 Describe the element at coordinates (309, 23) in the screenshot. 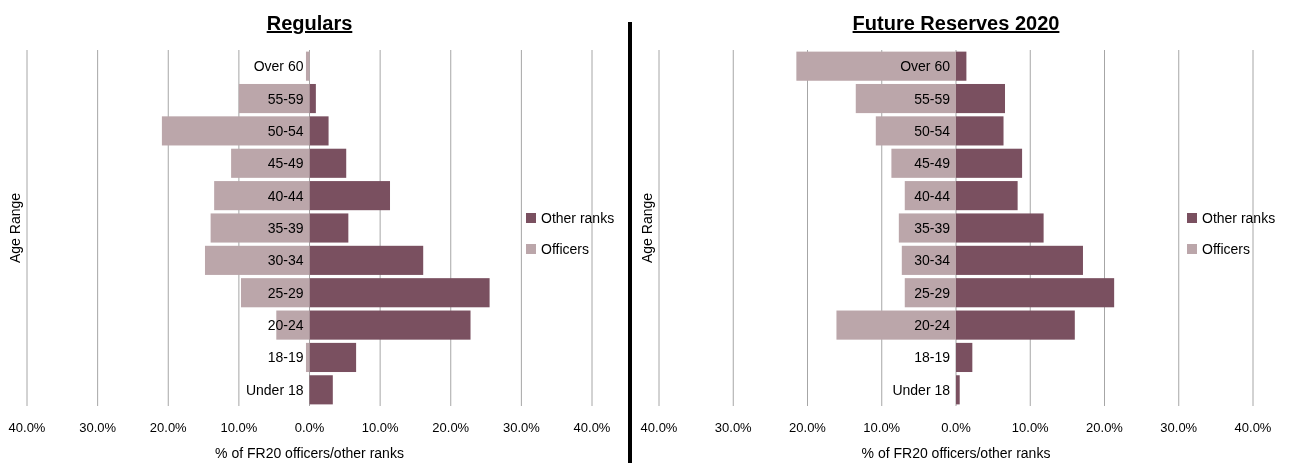

I see `chart-title: Regulars` at that location.